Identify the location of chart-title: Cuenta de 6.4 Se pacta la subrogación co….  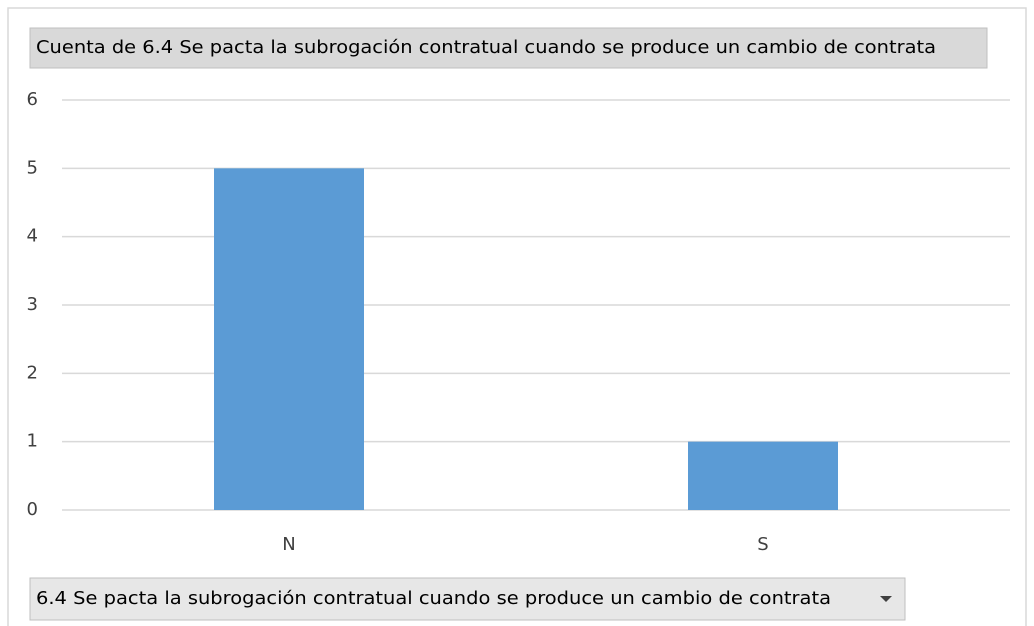
(486, 47).